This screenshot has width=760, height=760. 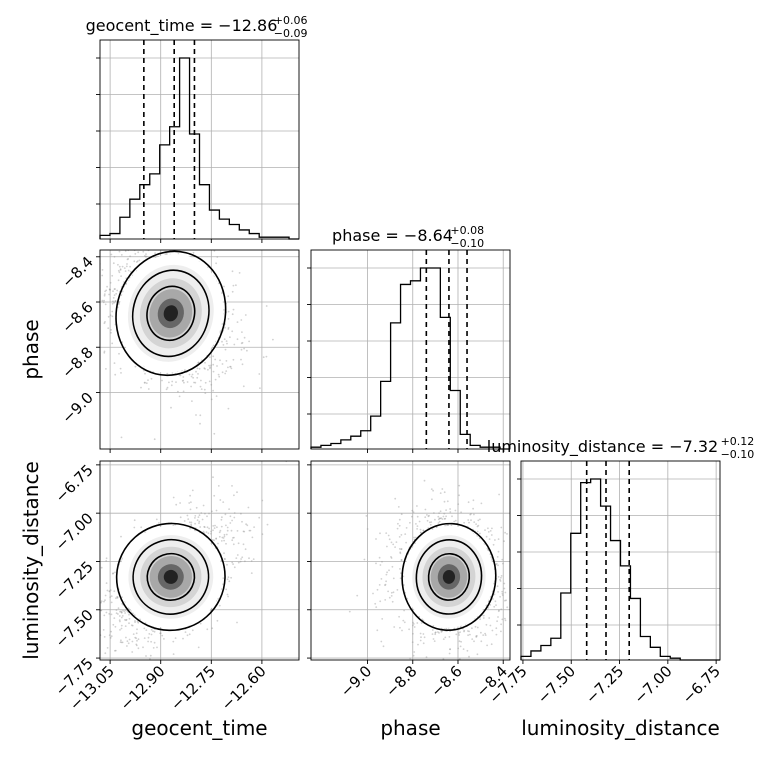 I want to click on y-tick-label: −7.50, so click(x=74, y=628).